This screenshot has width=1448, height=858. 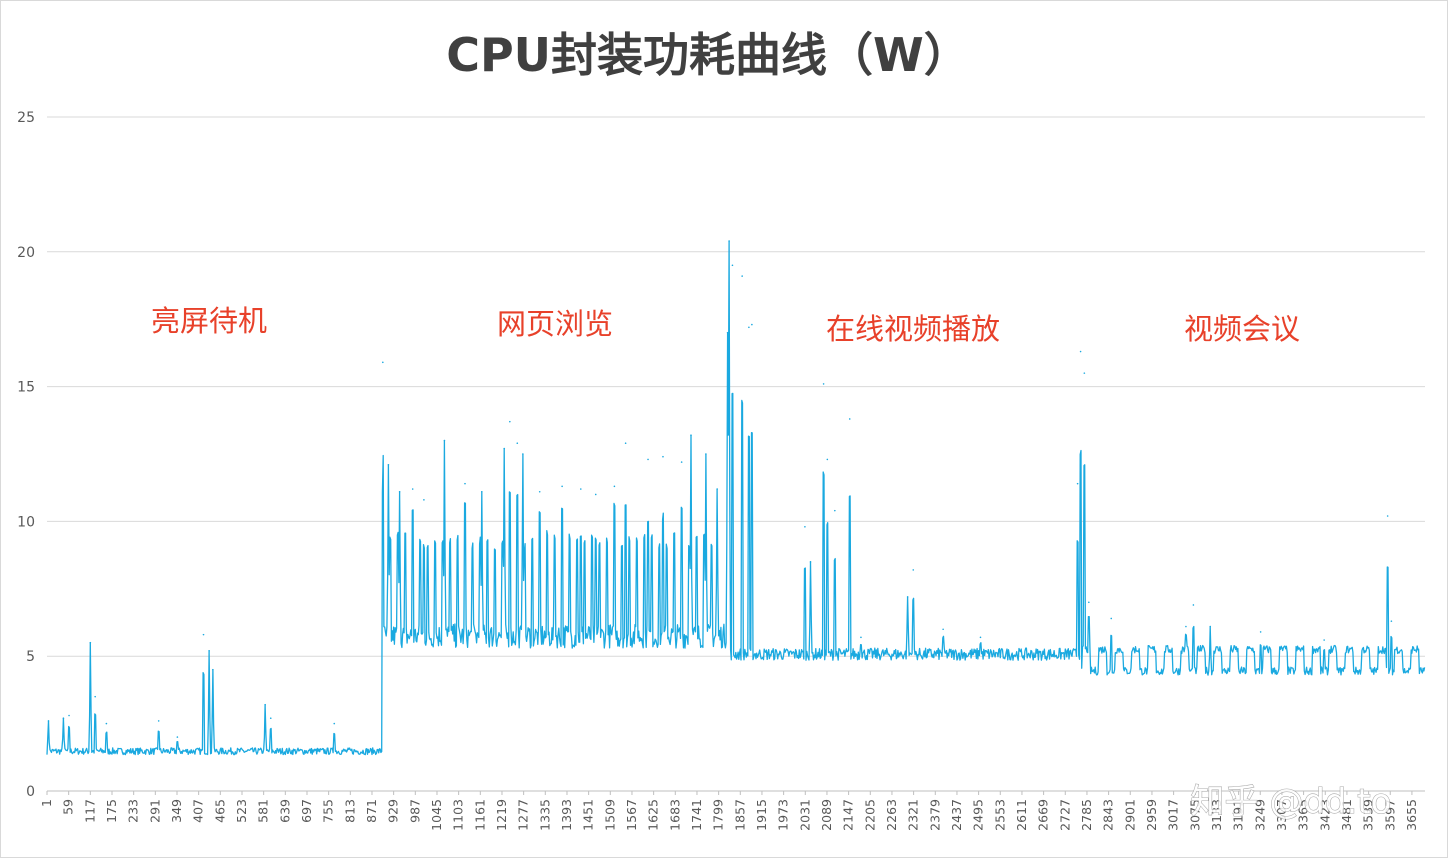 What do you see at coordinates (1216, 815) in the screenshot?
I see `x-tick-label: 3133` at bounding box center [1216, 815].